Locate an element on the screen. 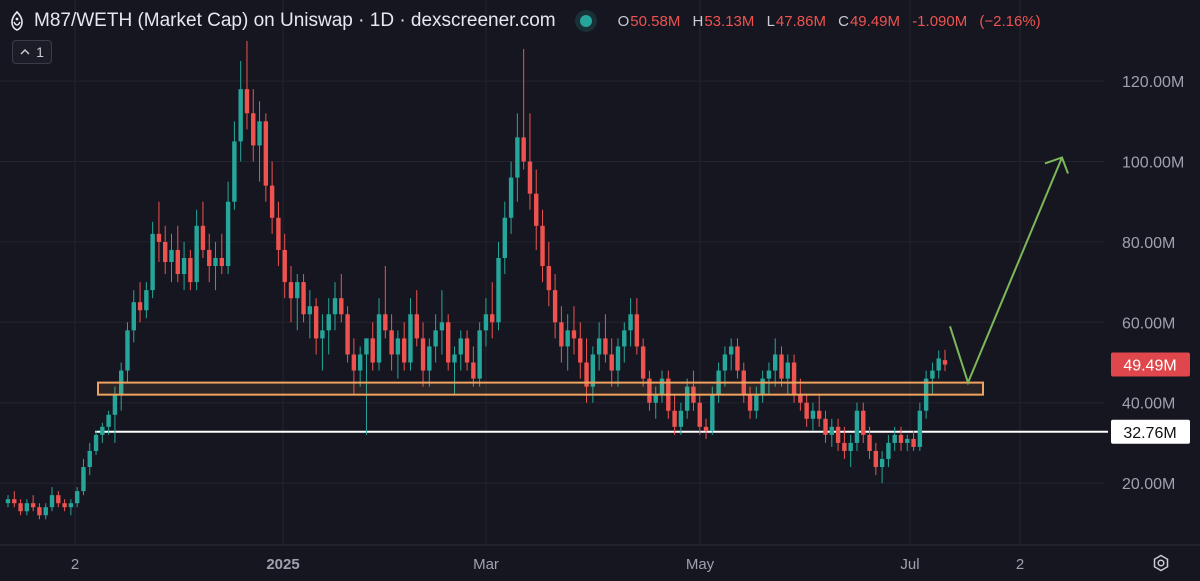 The image size is (1200, 581). settings-gear-icon is located at coordinates (1161, 563).